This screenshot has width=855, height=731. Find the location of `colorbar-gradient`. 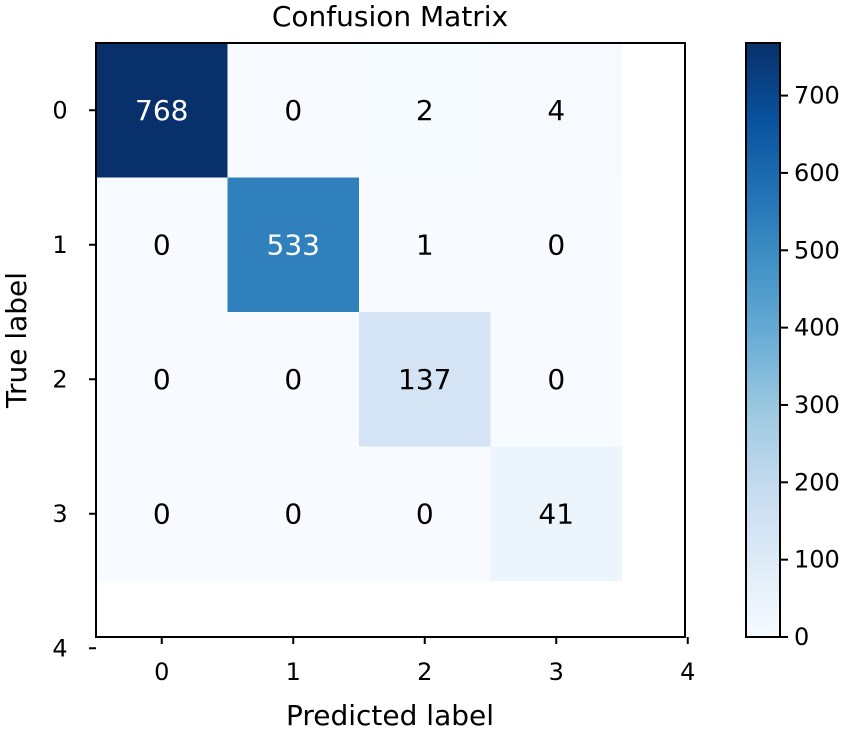

colorbar-gradient is located at coordinates (763, 340).